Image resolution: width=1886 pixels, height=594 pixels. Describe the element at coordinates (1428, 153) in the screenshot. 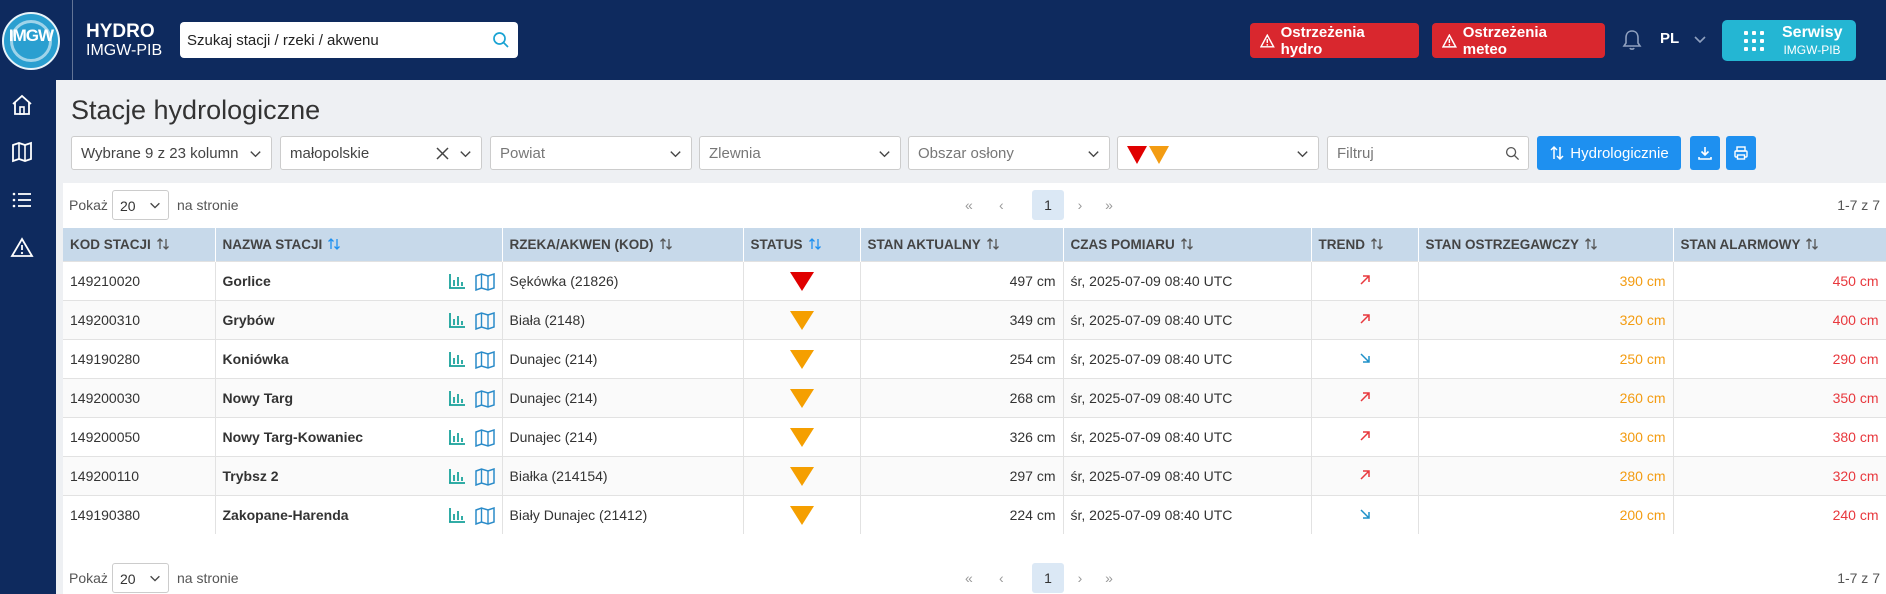

I see `filter-input: Filtruj` at that location.